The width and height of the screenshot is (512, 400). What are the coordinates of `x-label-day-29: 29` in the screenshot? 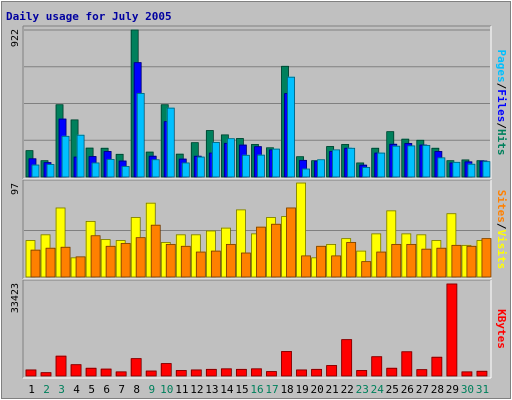 It's located at (452, 389).